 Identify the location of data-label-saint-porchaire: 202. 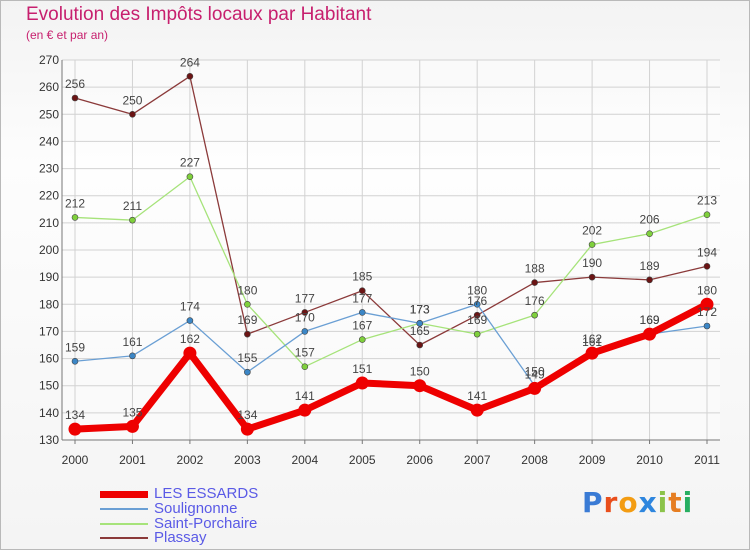
(592, 231).